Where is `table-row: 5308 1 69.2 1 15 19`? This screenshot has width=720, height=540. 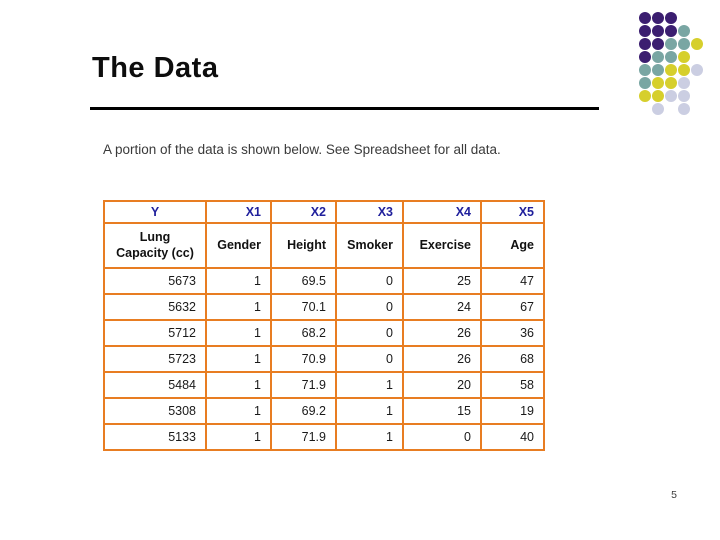 table-row: 5308 1 69.2 1 15 19 is located at coordinates (324, 411).